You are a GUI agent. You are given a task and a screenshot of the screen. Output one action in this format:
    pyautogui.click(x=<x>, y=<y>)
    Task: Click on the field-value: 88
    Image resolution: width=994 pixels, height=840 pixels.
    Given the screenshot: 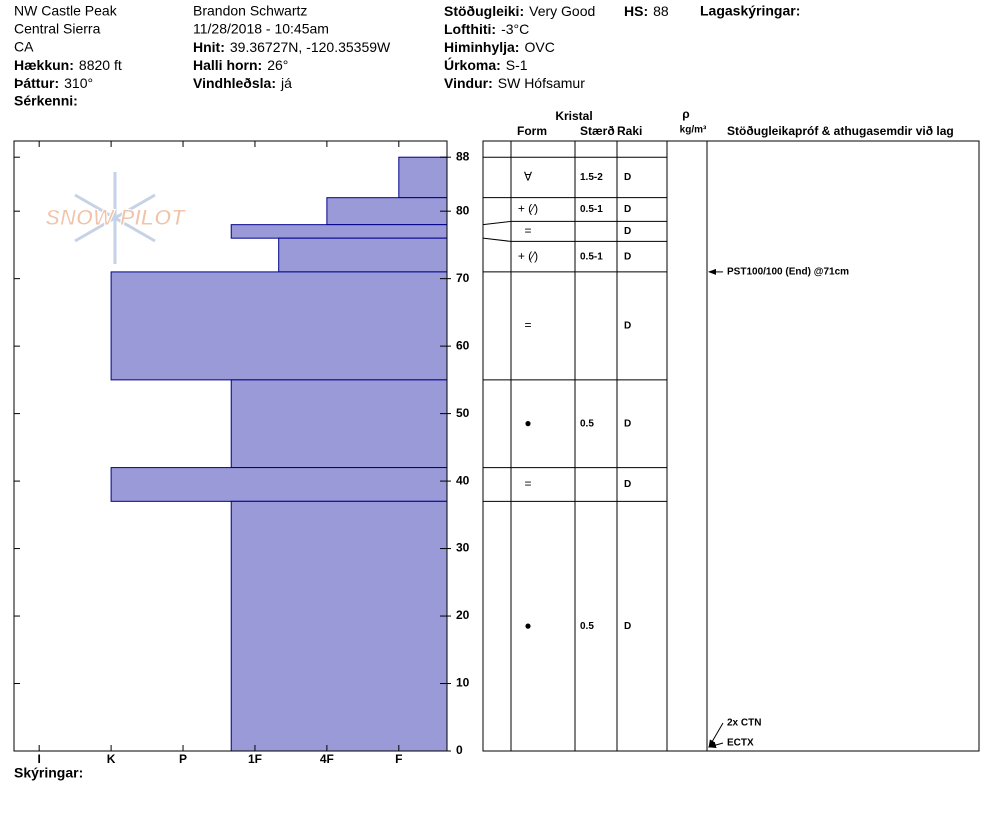 What is the action you would take?
    pyautogui.click(x=661, y=11)
    